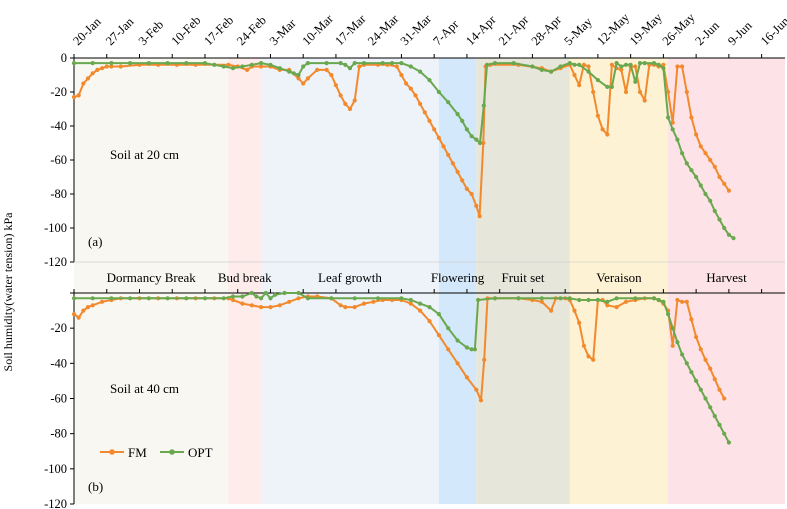  What do you see at coordinates (679, 29) in the screenshot?
I see `x-tick-label: 26-May` at bounding box center [679, 29].